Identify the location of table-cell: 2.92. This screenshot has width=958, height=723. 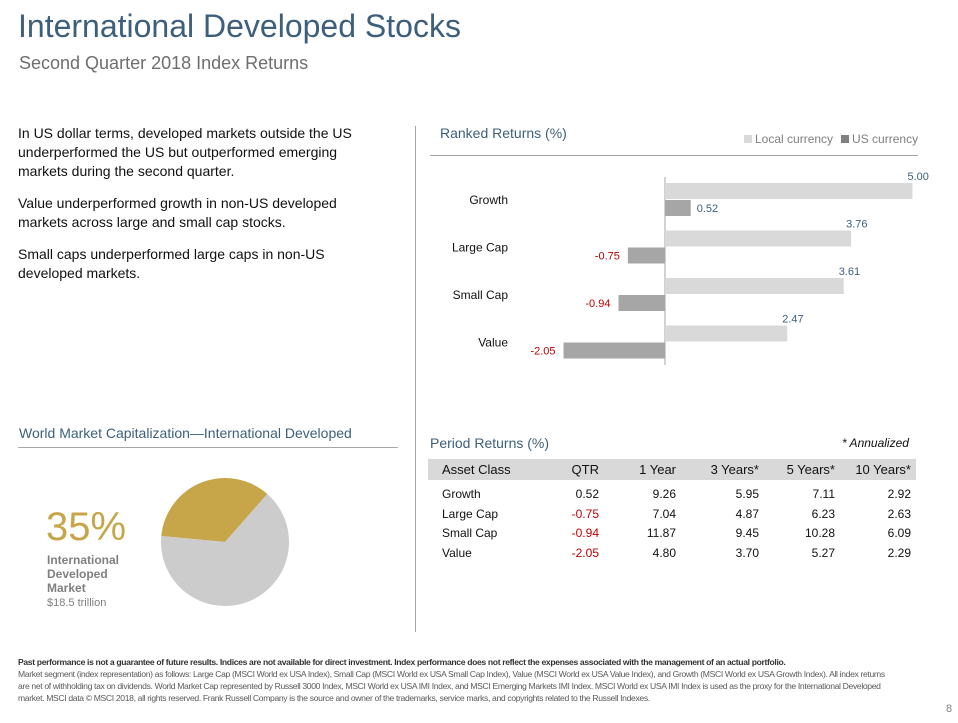
(899, 494).